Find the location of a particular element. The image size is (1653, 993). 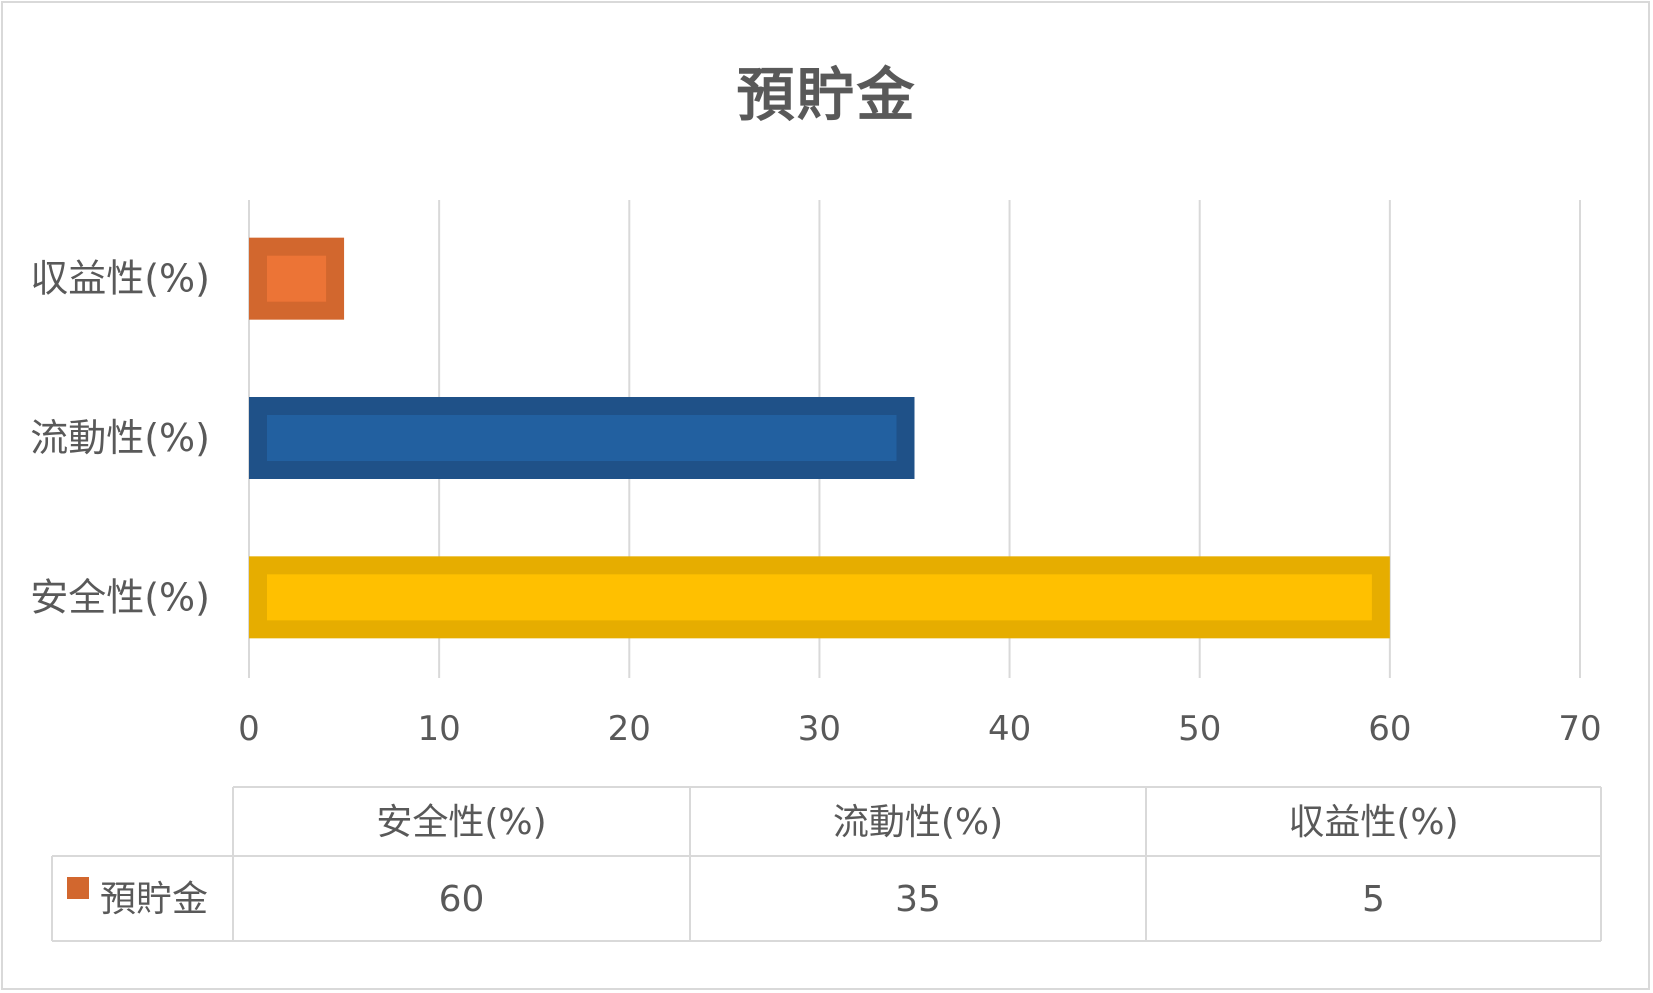

table-value-3: 5 is located at coordinates (1373, 899).